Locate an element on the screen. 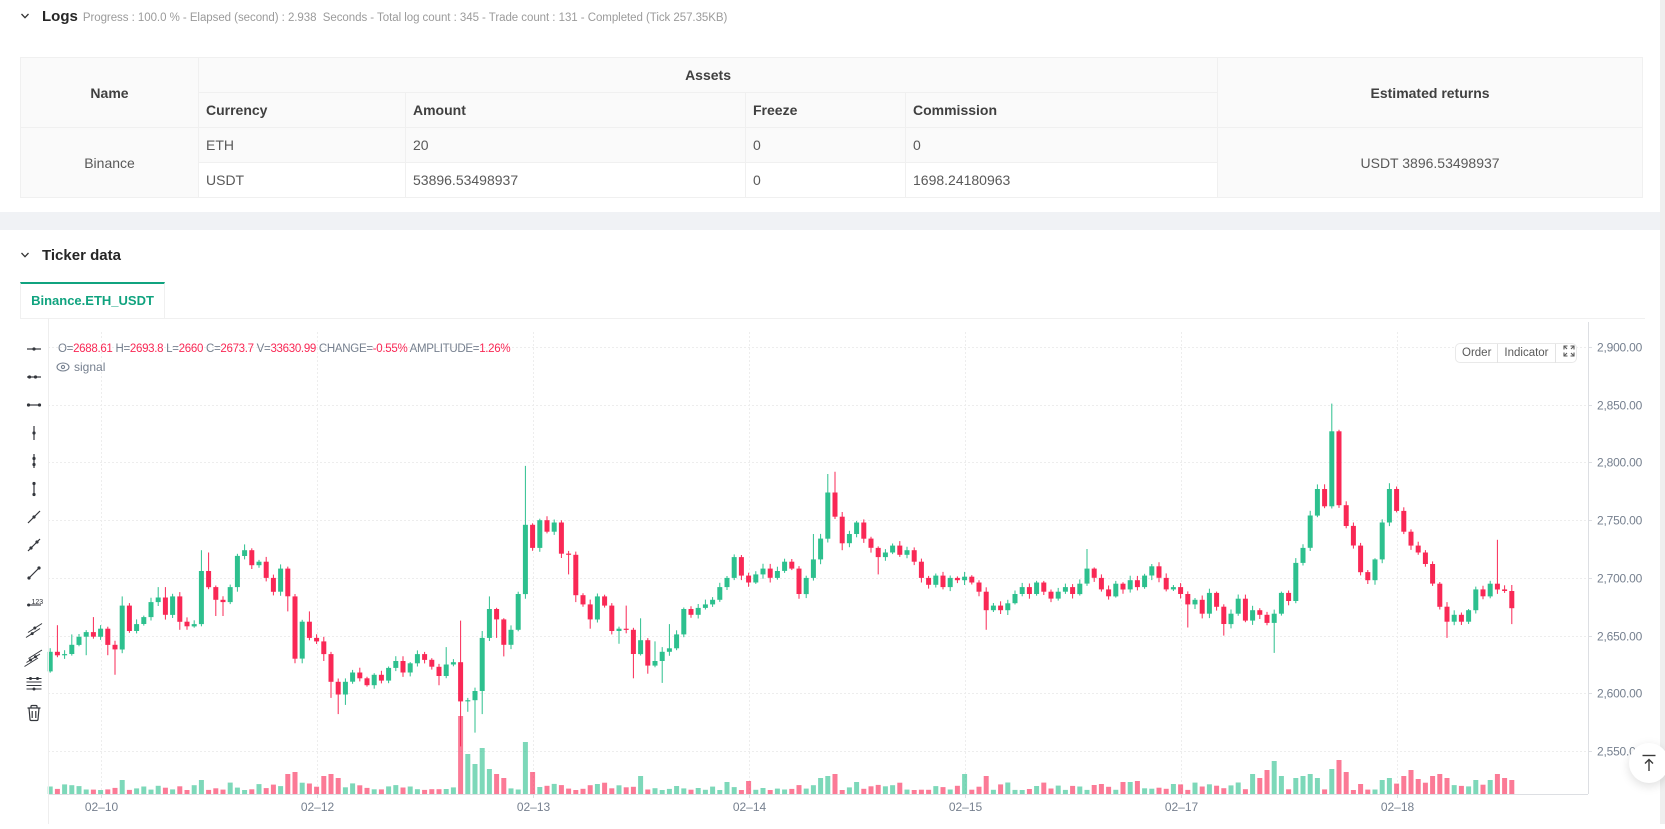 This screenshot has height=829, width=1665. svg-text: 2,600.00 is located at coordinates (1620, 694).